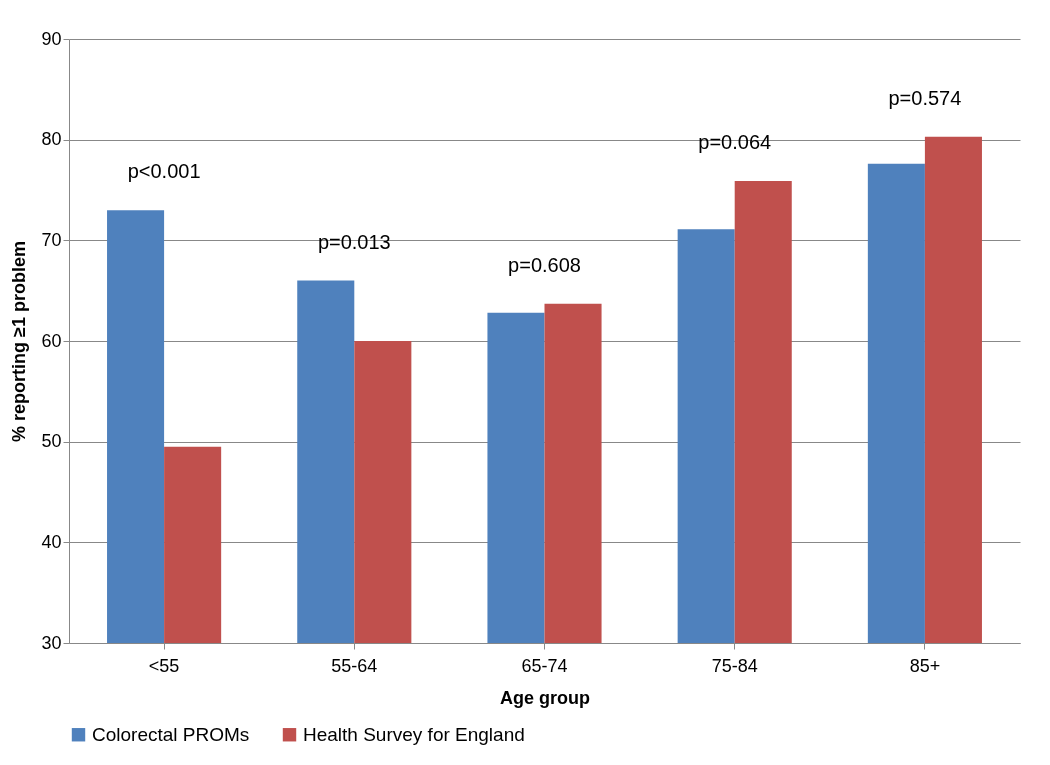  I want to click on x-tick-label: <55, so click(164, 665).